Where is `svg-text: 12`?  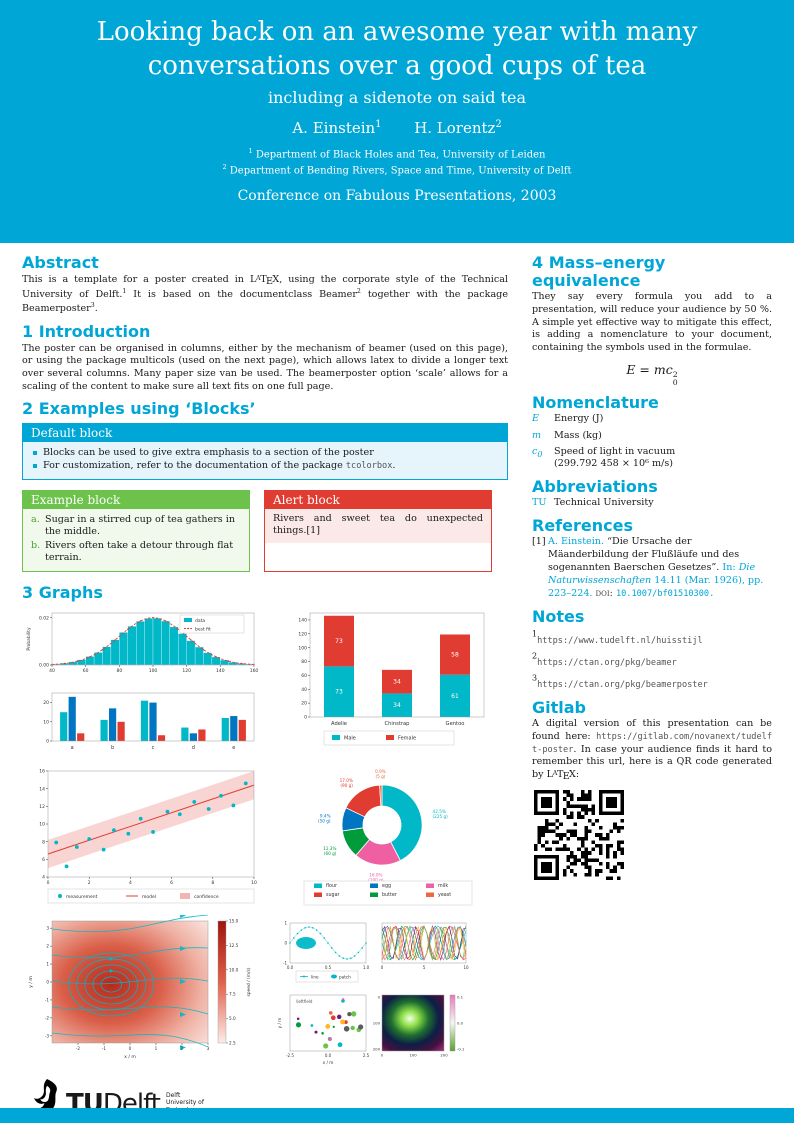 svg-text: 12 is located at coordinates (42, 807).